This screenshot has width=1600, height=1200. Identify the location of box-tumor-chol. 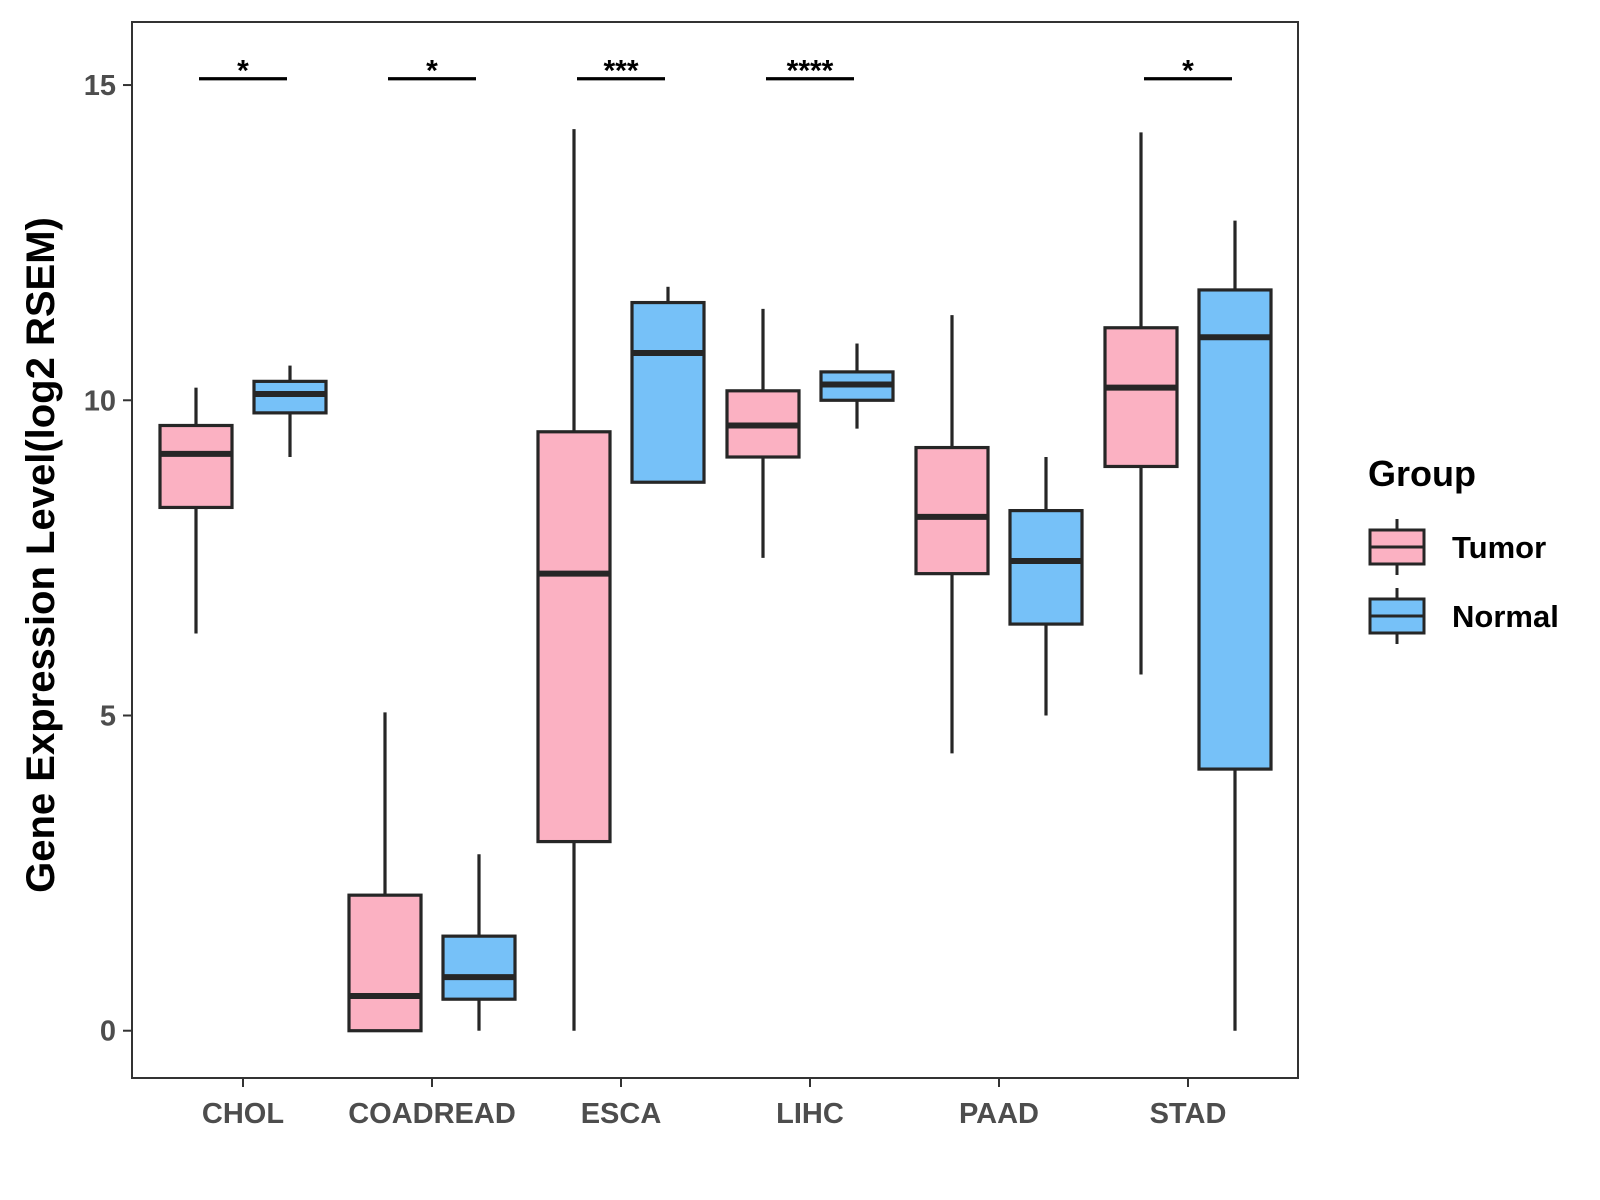
(196, 510).